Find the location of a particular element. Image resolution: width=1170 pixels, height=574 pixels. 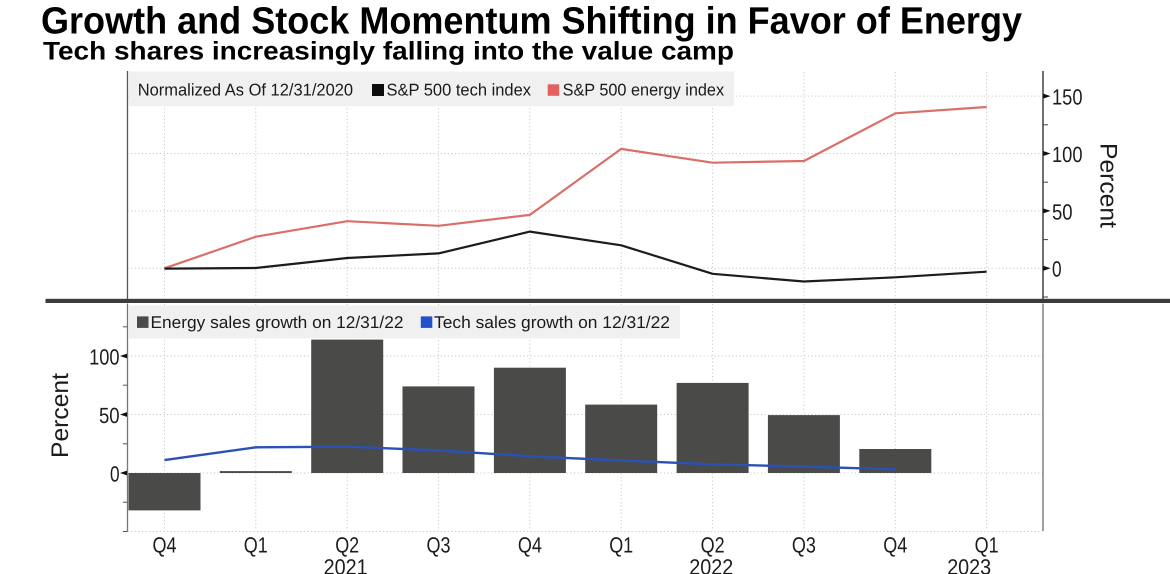

svg-text: Tech sales growth on 12/31/22 is located at coordinates (552, 322).